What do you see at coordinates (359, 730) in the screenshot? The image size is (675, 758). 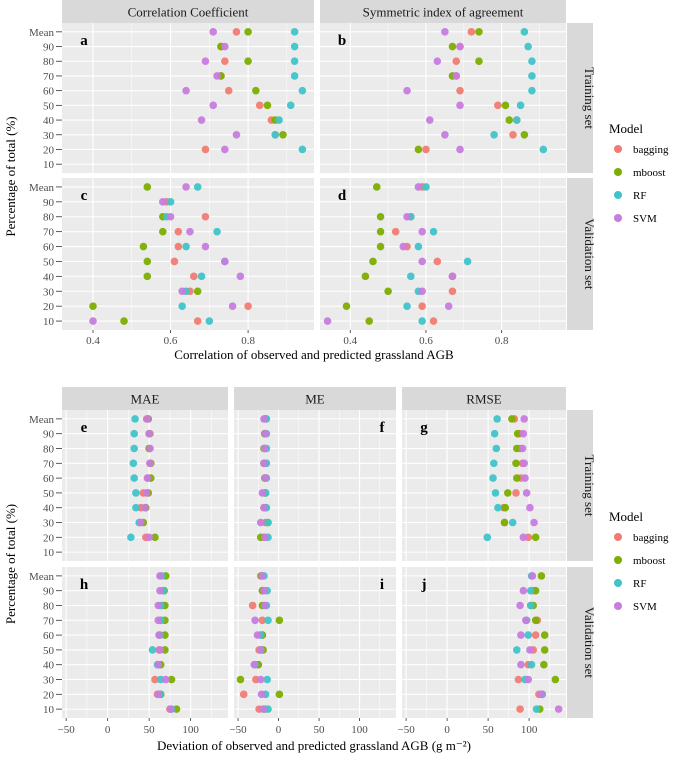 I see `x-tick-label: 100` at bounding box center [359, 730].